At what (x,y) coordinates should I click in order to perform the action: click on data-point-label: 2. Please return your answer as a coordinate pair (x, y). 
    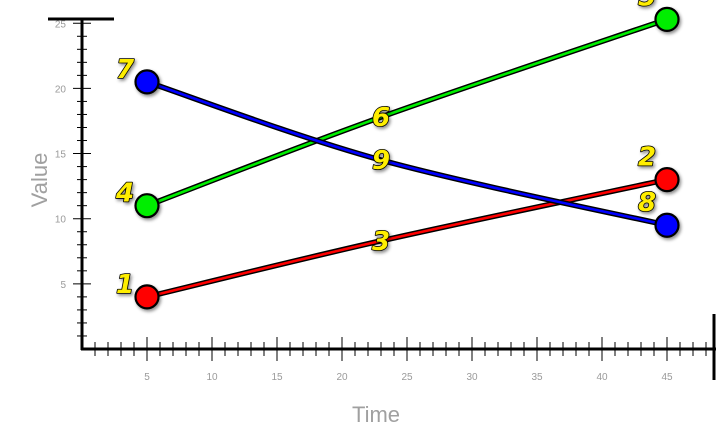
    Looking at the image, I should click on (647, 158).